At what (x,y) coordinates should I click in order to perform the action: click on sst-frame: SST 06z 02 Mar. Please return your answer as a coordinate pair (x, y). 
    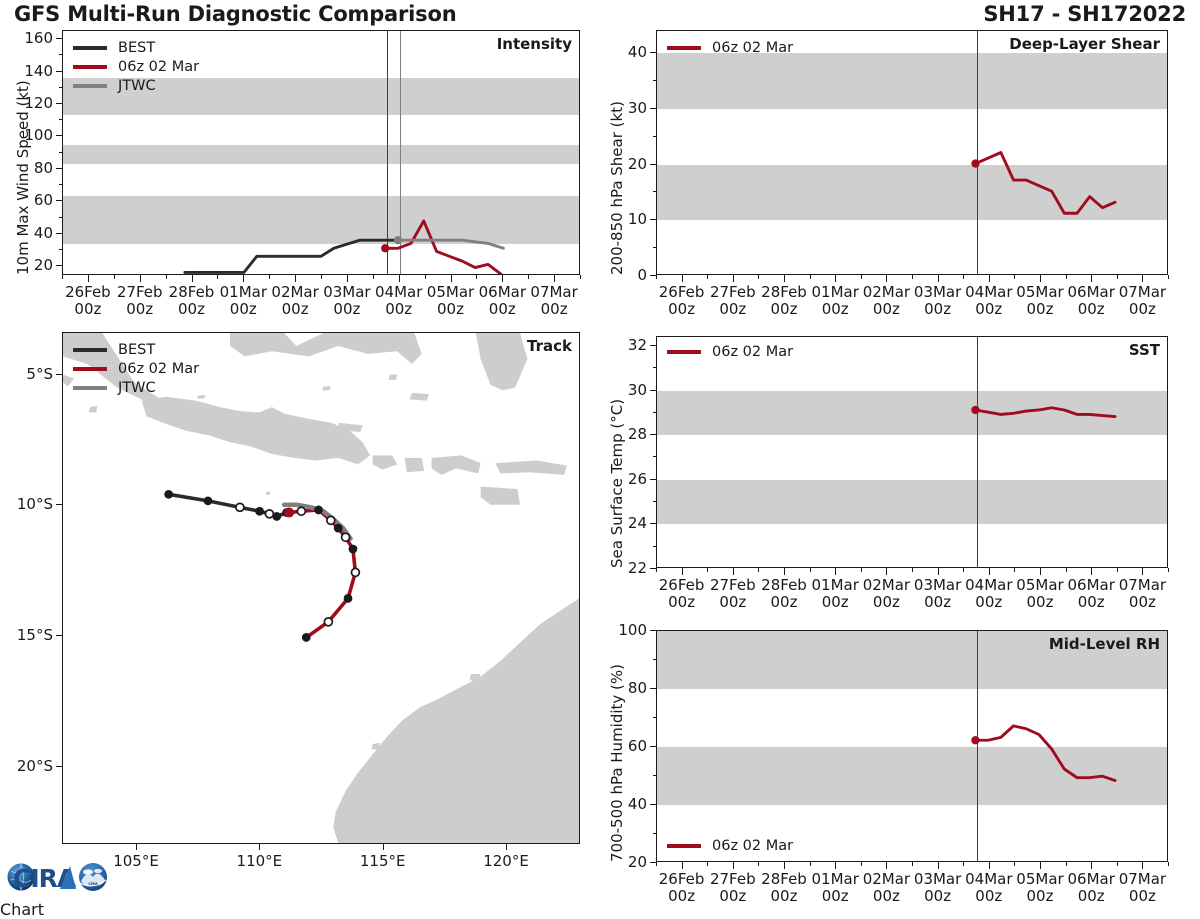
    Looking at the image, I should click on (912, 452).